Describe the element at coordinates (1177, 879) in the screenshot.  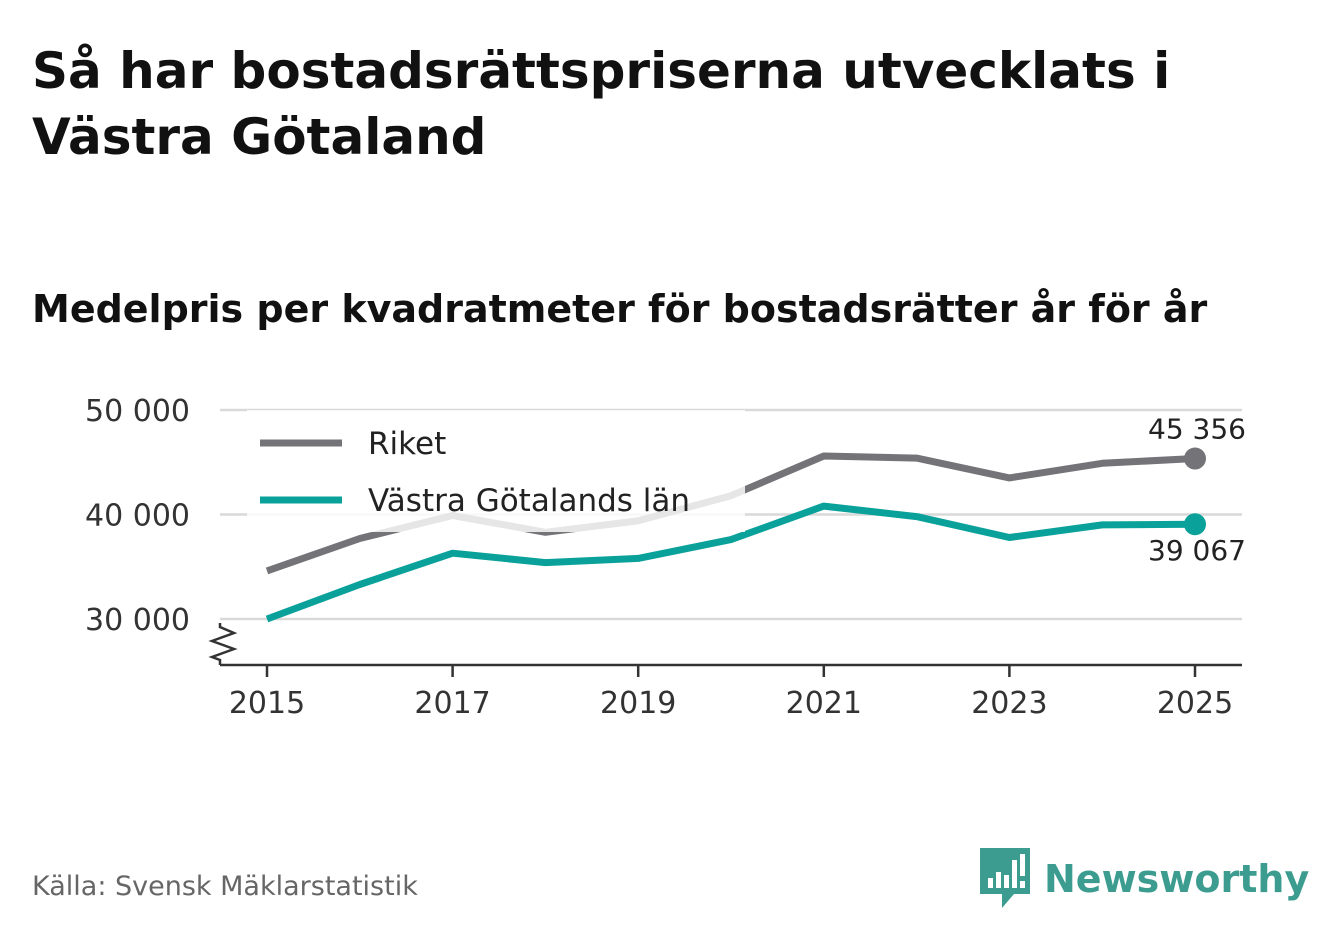
I see `newsworthy-logo-text: Newsworthy` at that location.